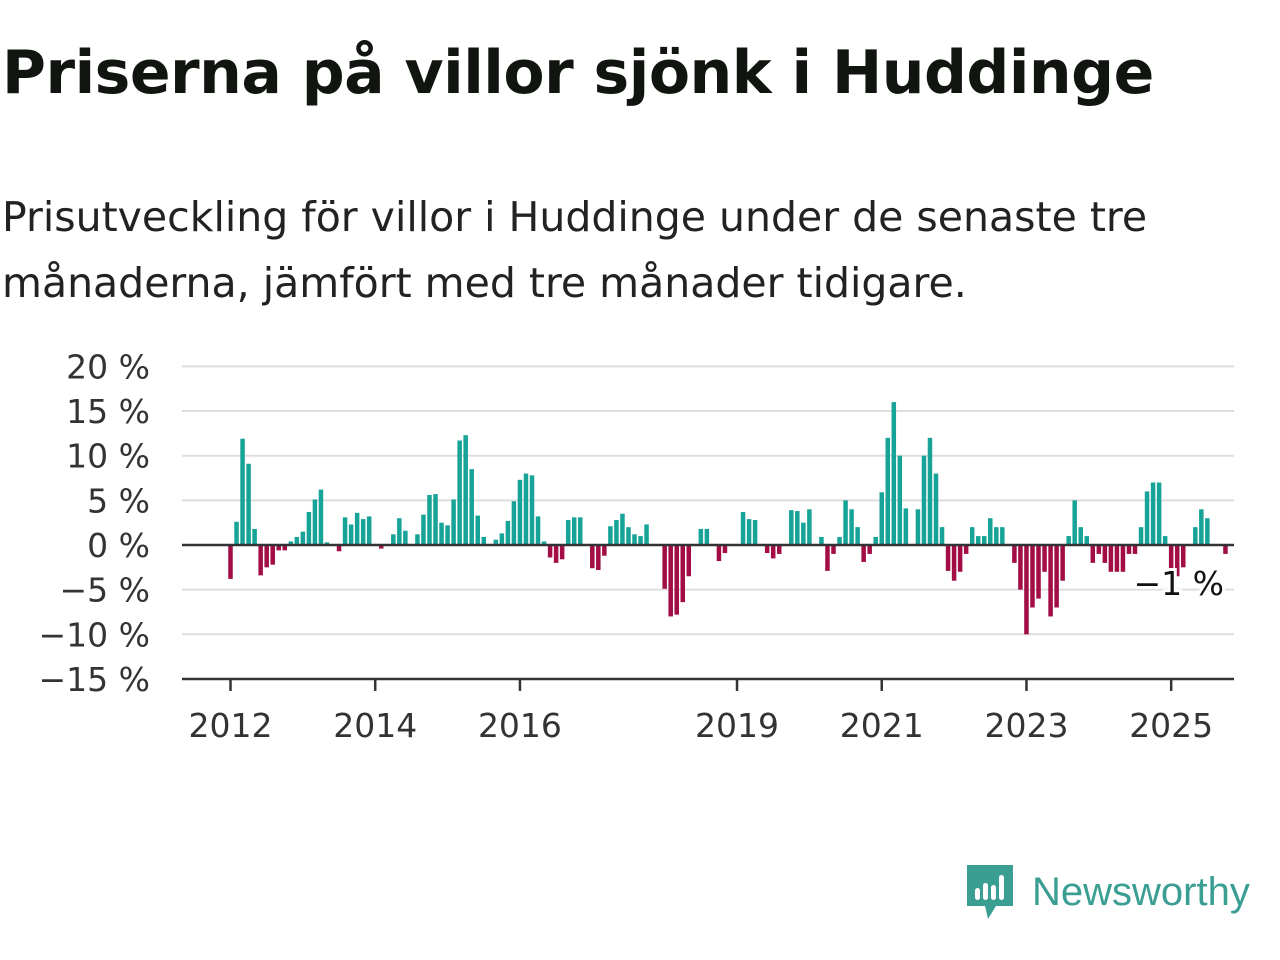 Image resolution: width=1280 pixels, height=960 pixels. I want to click on y-tick-label: −10 %, so click(95, 634).